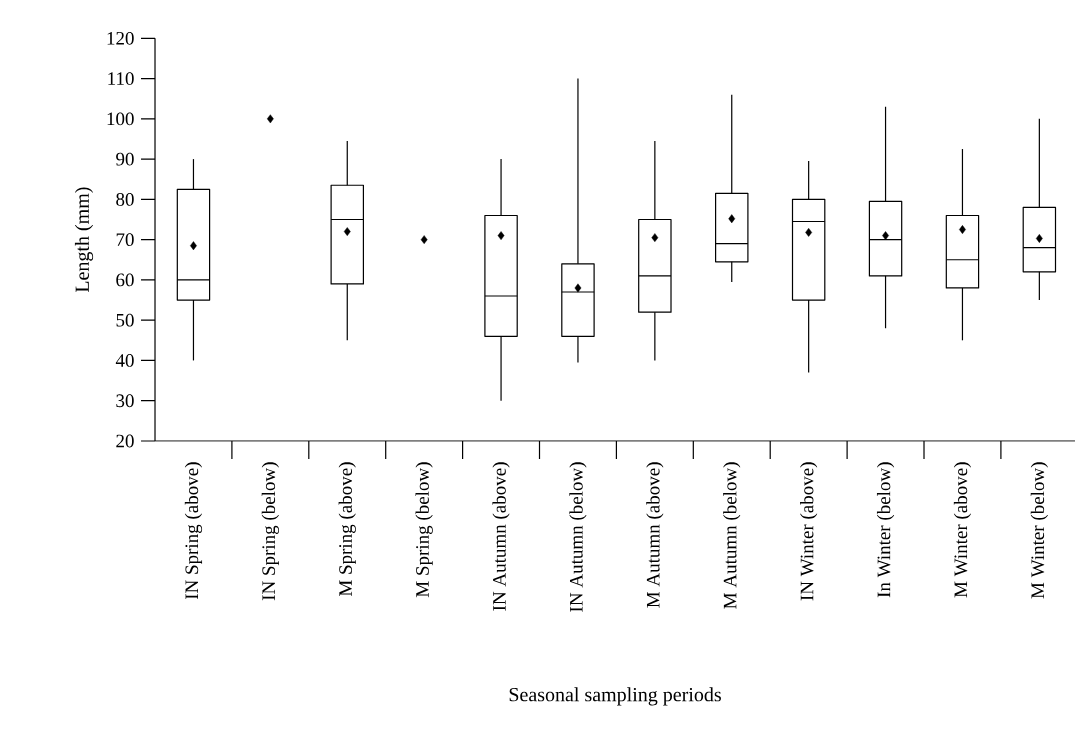  I want to click on y-tick-label: 70, so click(125, 240).